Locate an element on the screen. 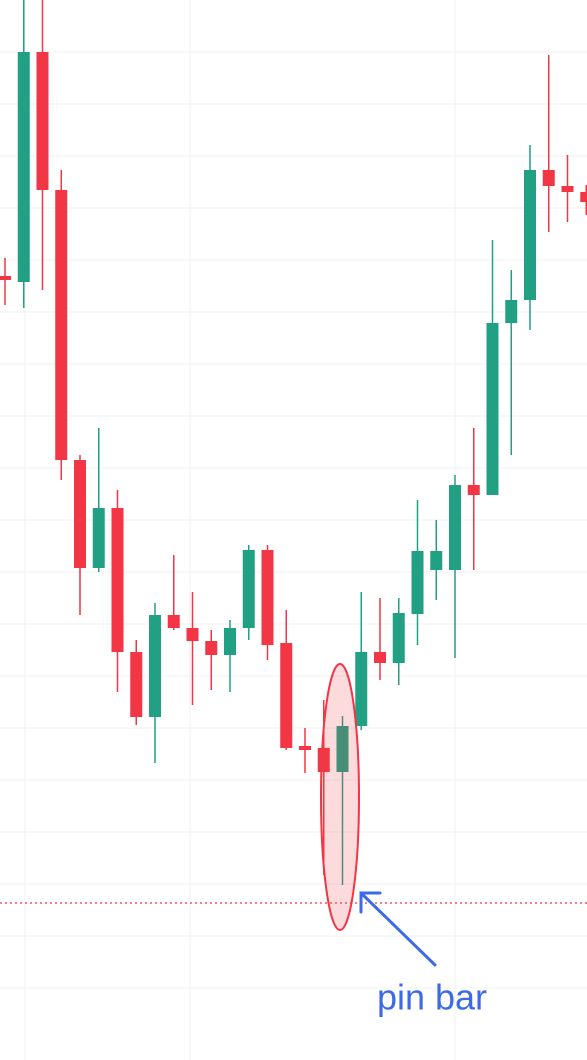 This screenshot has height=1060, width=587. annotation: pin bar is located at coordinates (432, 997).